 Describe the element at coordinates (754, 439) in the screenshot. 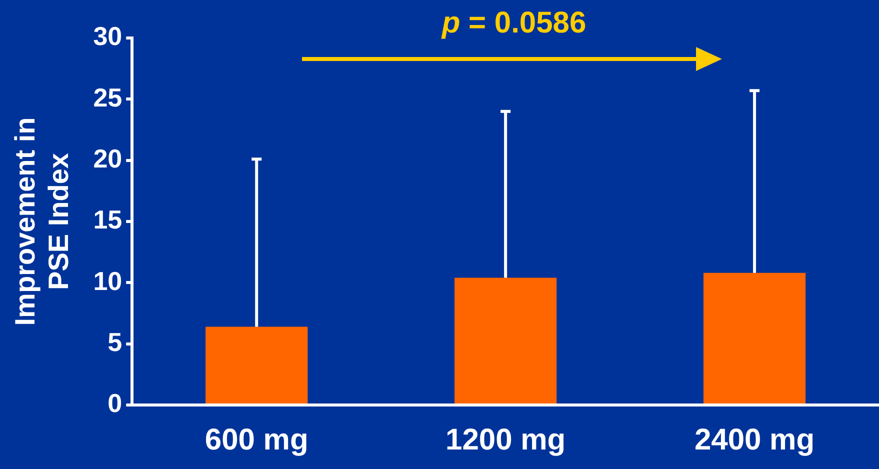

I see `x-tick-label: 2400 mg` at that location.